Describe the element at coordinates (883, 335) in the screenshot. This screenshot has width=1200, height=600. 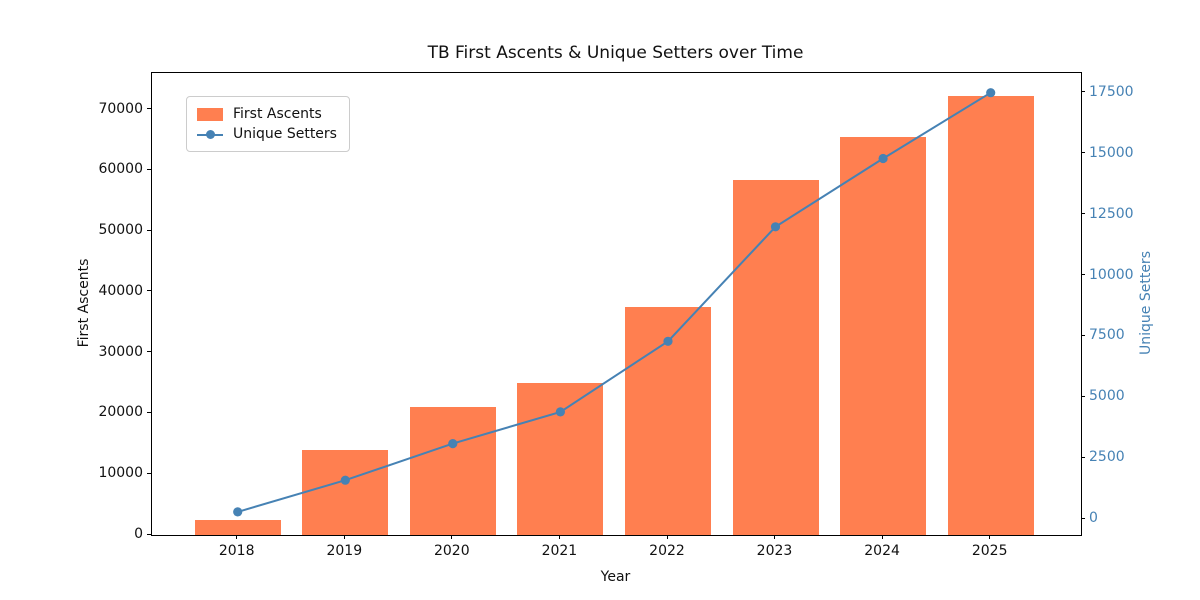
I see `bar-2024` at that location.